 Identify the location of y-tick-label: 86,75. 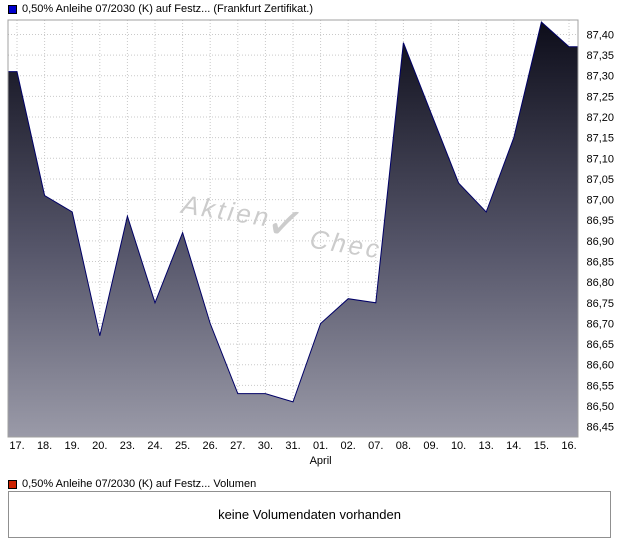
(600, 304).